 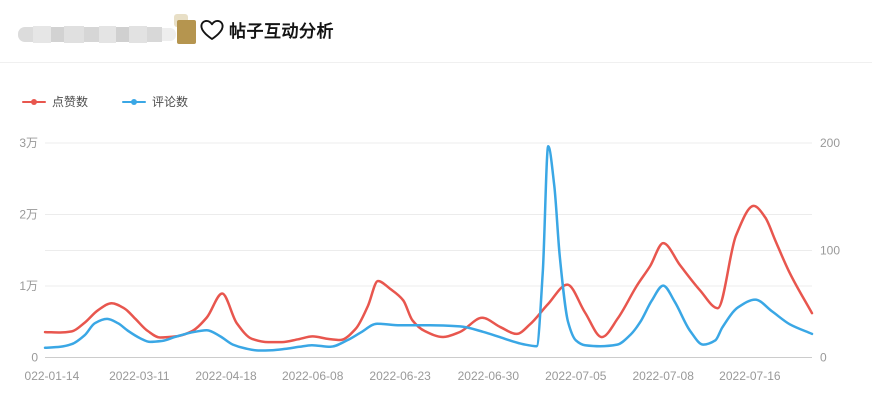 I want to click on x-axis-label: 2022-06-08, so click(x=313, y=376).